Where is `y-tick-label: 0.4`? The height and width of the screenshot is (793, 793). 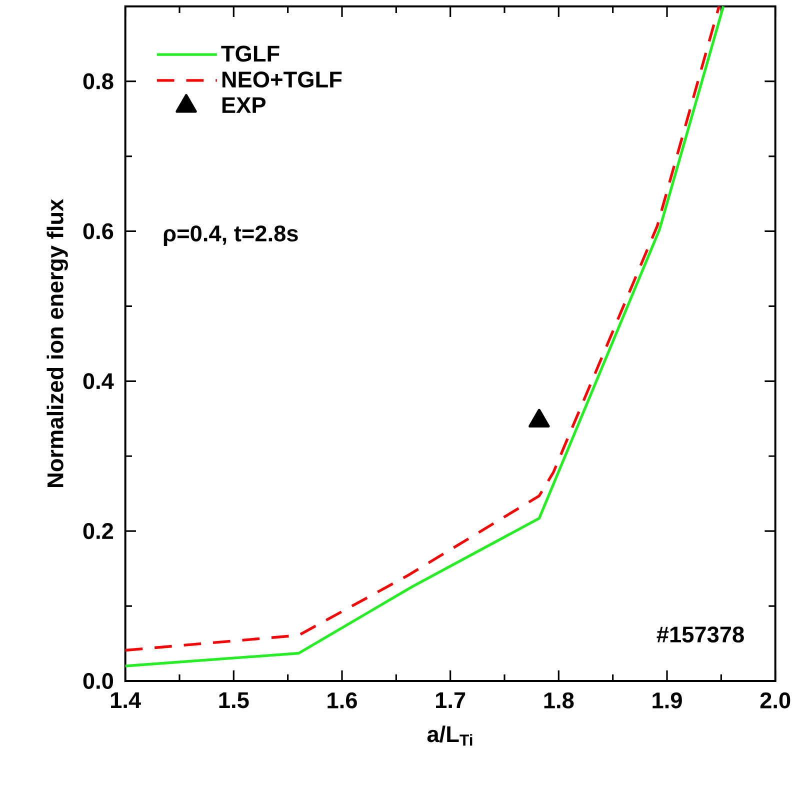 y-tick-label: 0.4 is located at coordinates (98, 381).